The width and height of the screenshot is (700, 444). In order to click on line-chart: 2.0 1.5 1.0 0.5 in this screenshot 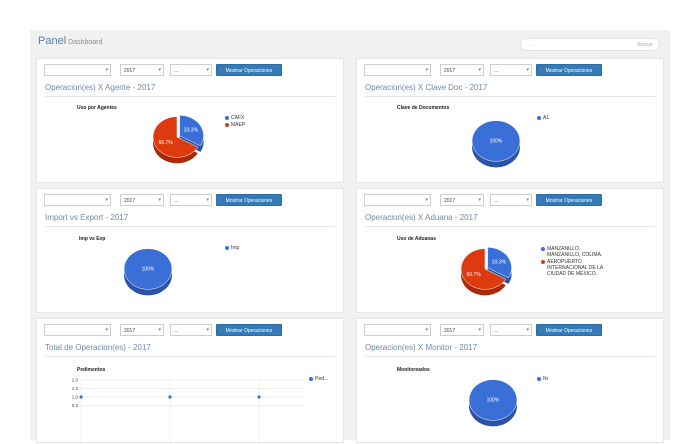, I will do `click(191, 381)`.